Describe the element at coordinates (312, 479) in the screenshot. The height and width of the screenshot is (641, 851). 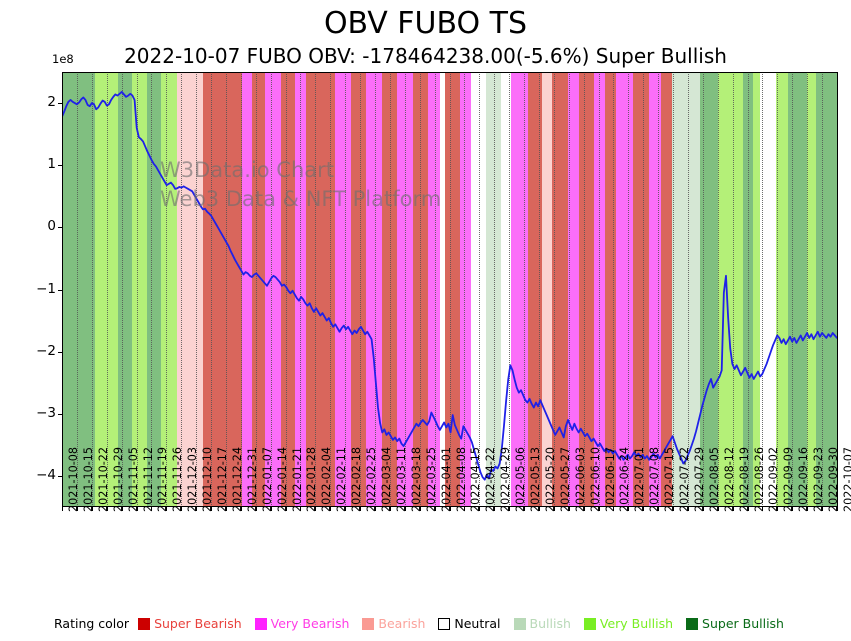
I see `x-tick-label: 2022-01-28` at that location.